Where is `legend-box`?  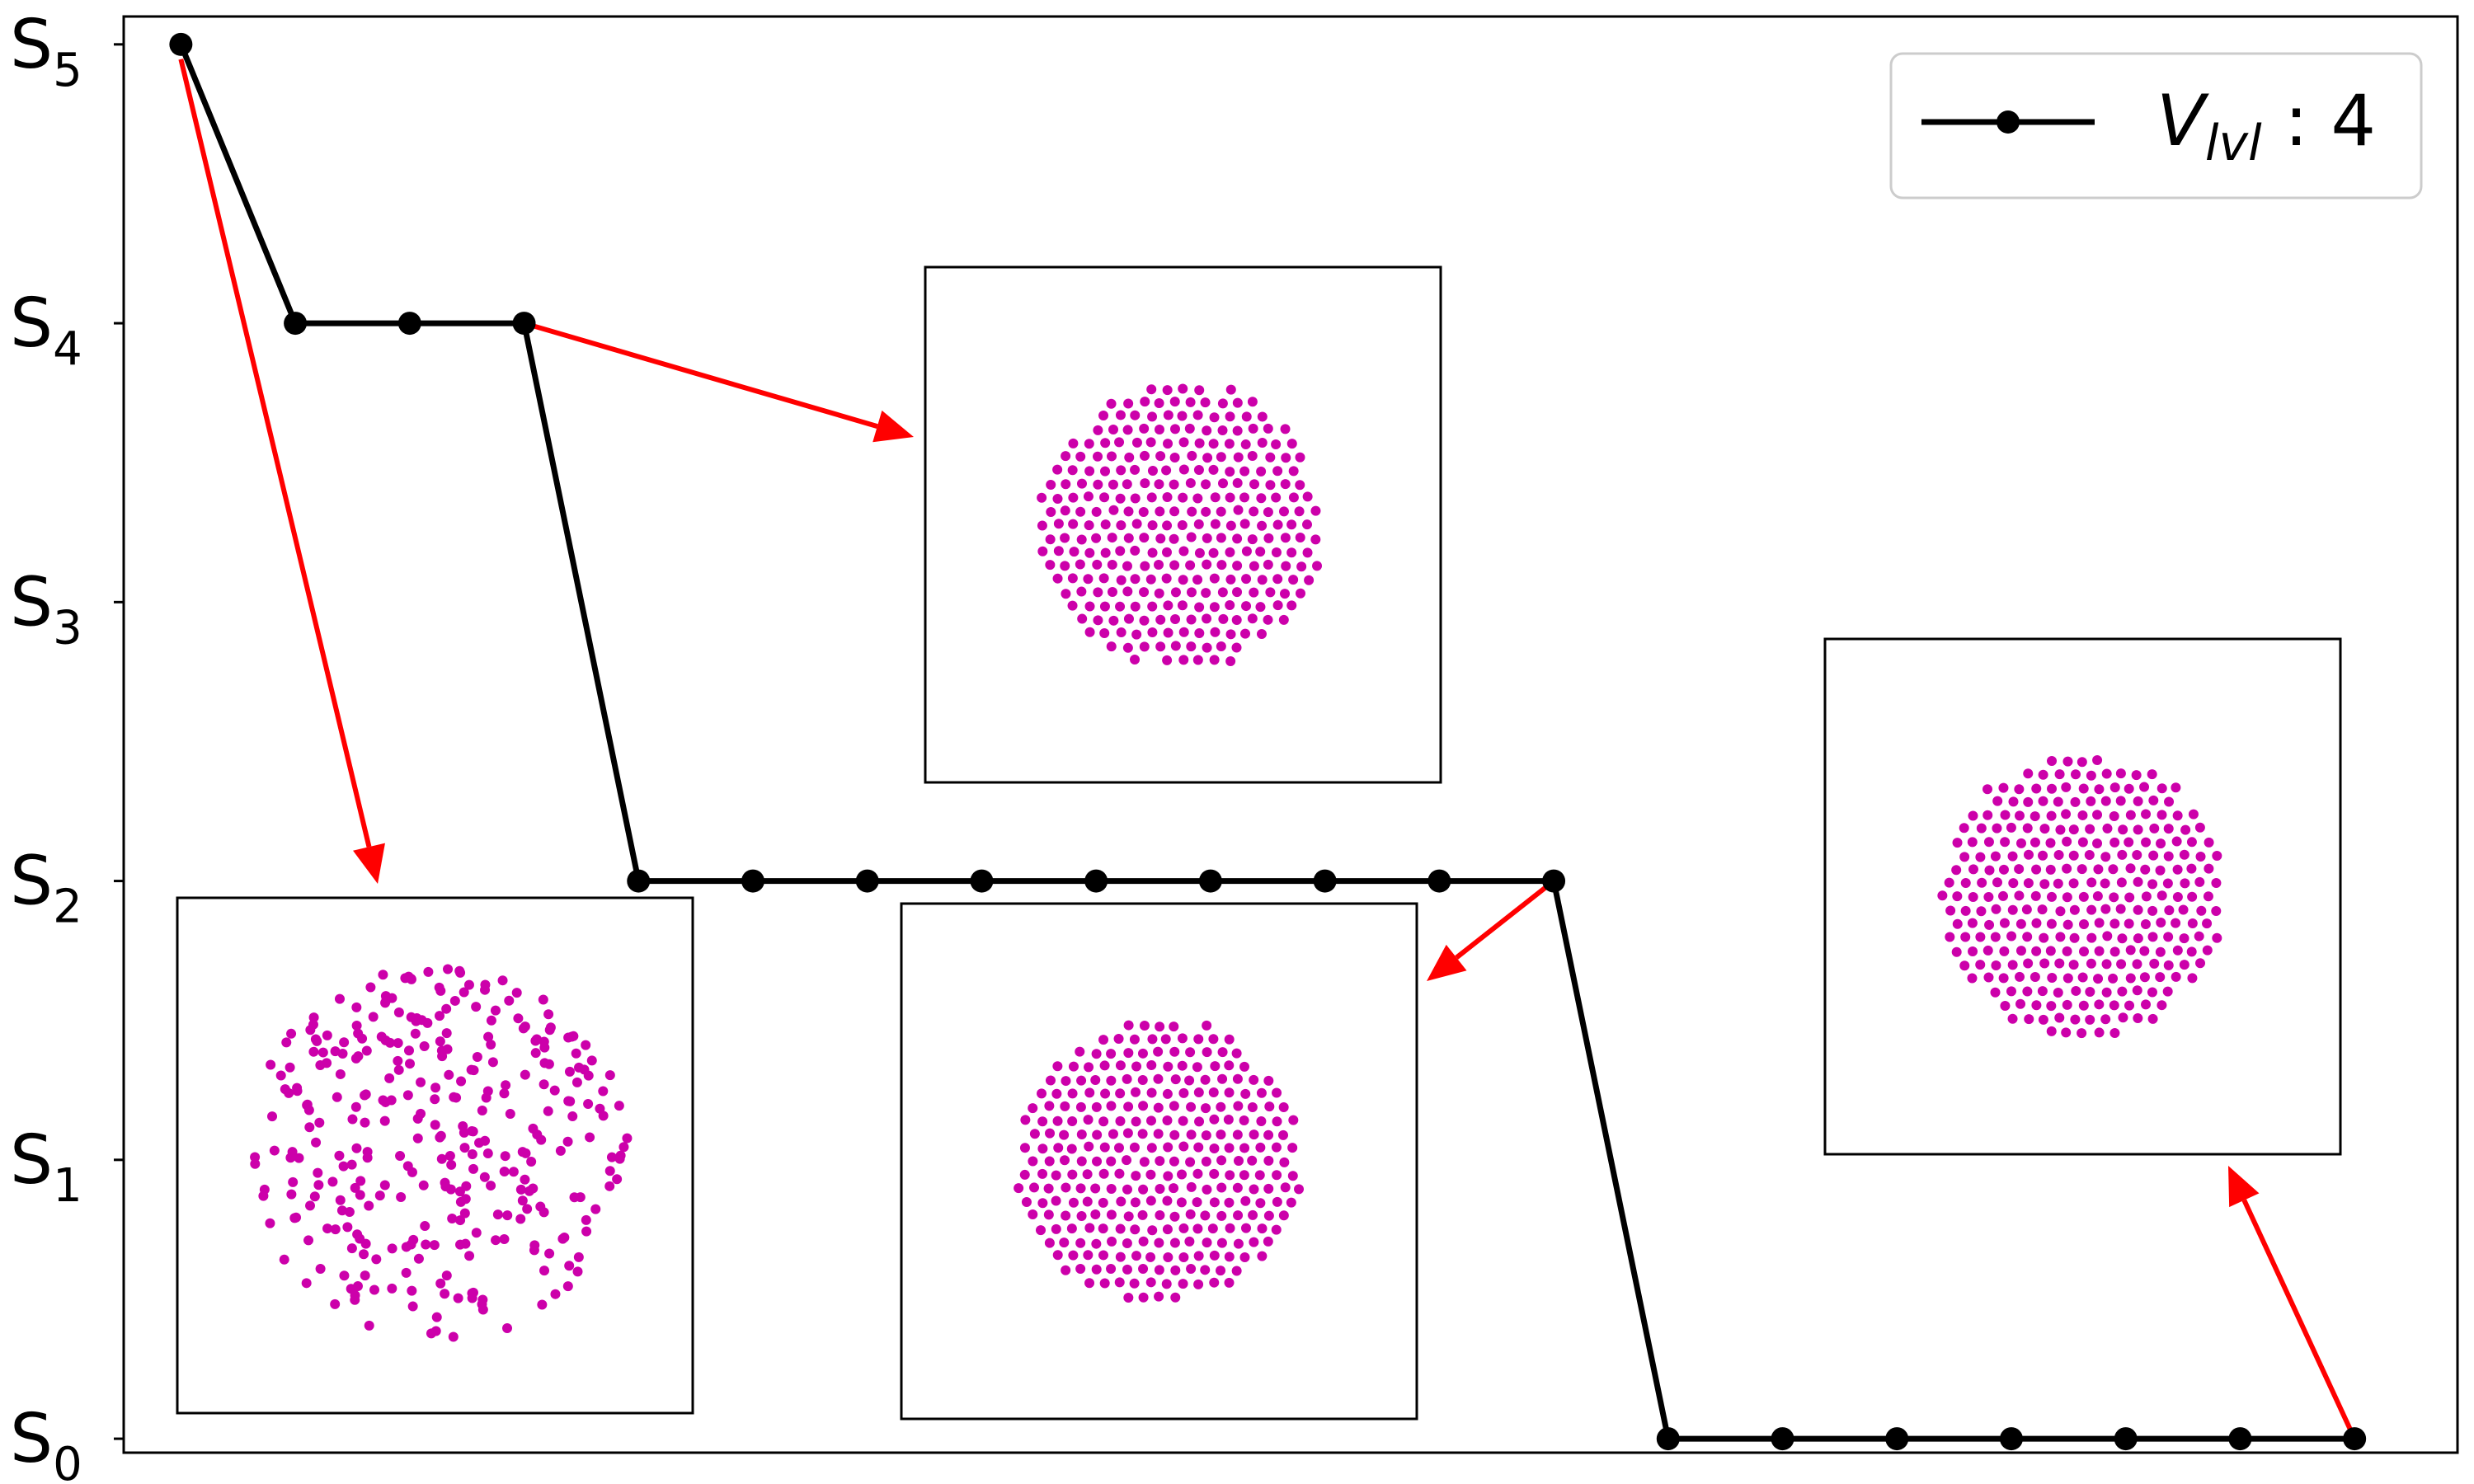
legend-box is located at coordinates (2156, 126).